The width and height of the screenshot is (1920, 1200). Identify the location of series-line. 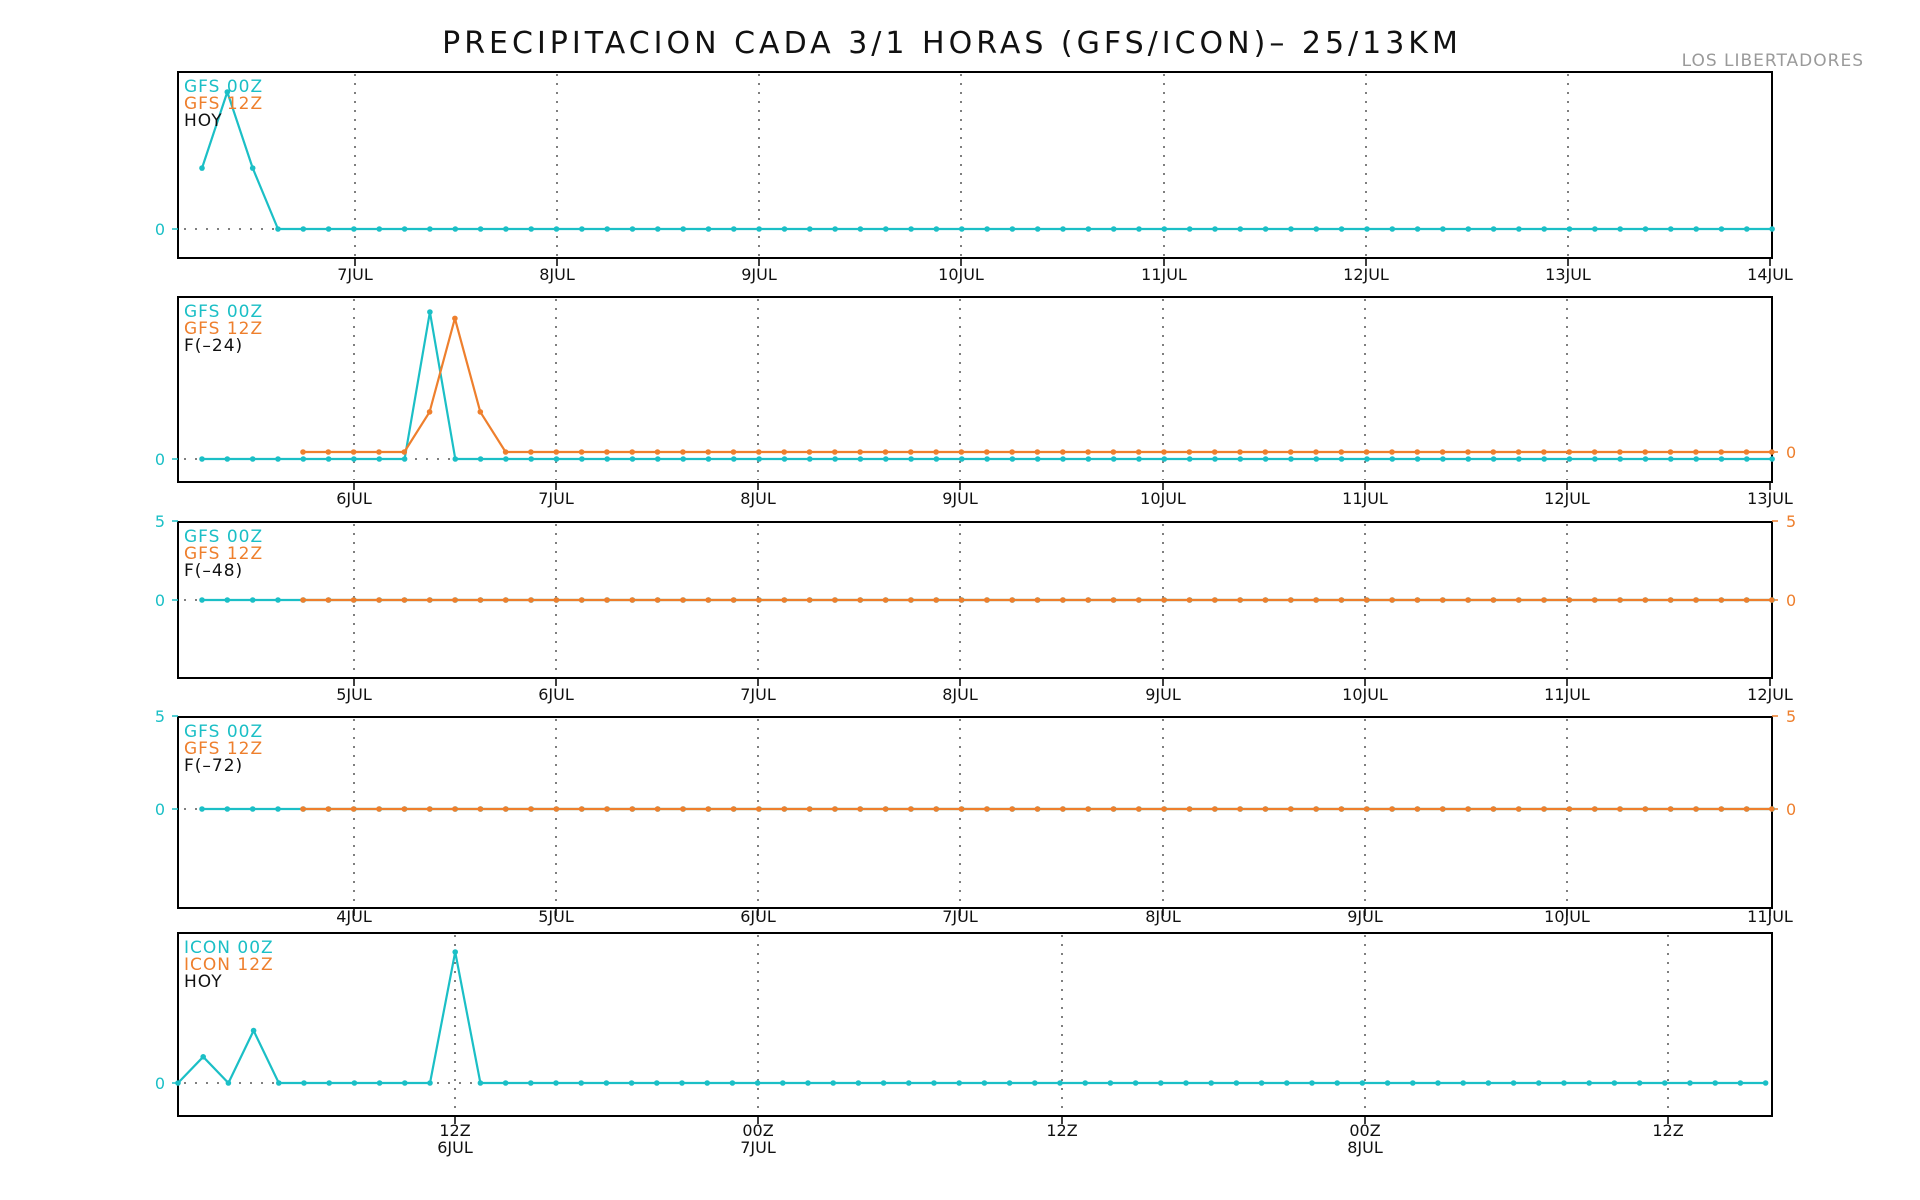
(971, 1017).